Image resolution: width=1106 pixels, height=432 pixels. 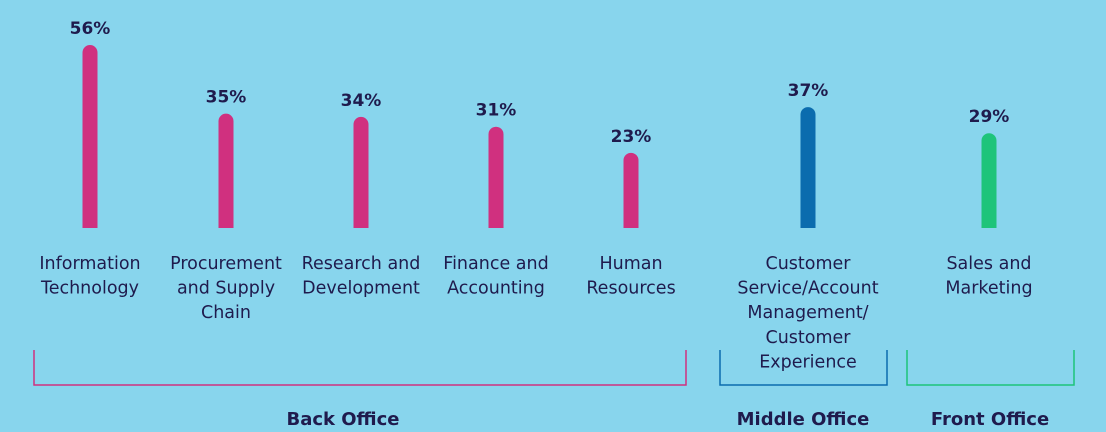 I want to click on bar-3-base, so click(x=361, y=224).